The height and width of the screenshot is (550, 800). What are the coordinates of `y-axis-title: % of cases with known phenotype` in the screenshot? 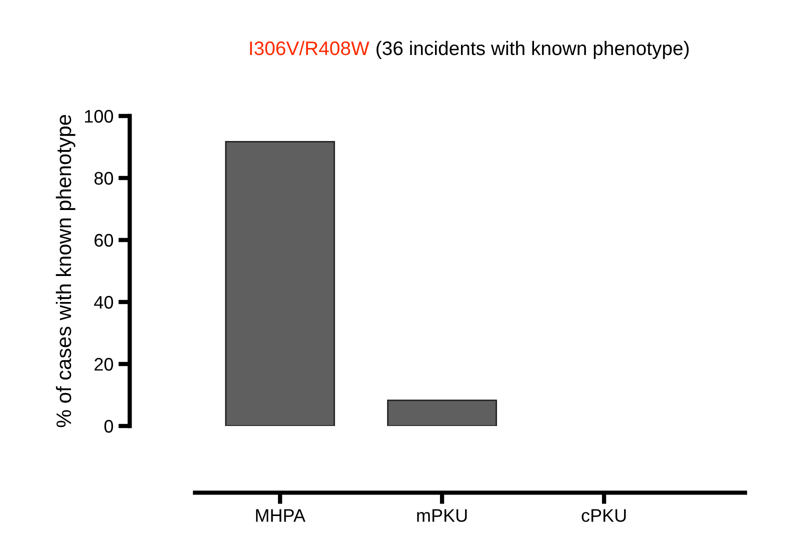 It's located at (66, 271).